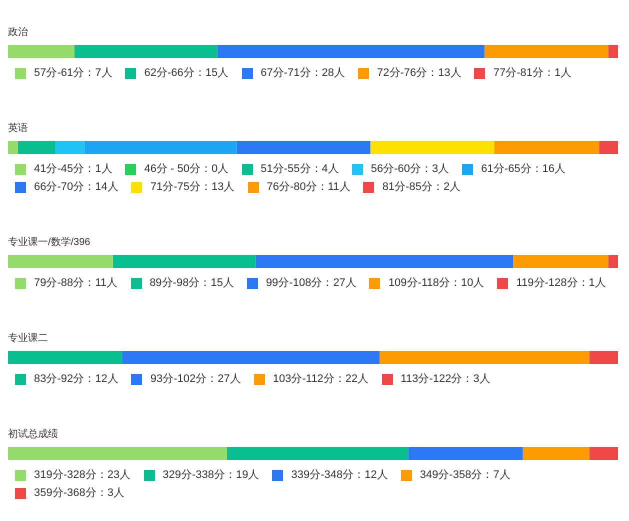 This screenshot has width=629, height=521. I want to click on legend-label: 41分-45分：1人, so click(73, 169).